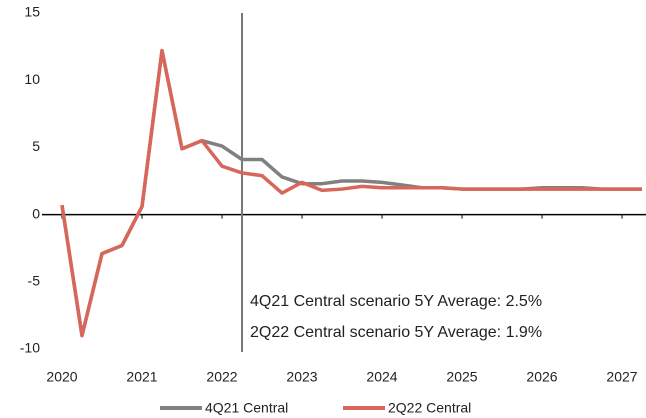 The width and height of the screenshot is (646, 418). Describe the element at coordinates (221, 377) in the screenshot. I see `x-tick-label: 2022` at that location.